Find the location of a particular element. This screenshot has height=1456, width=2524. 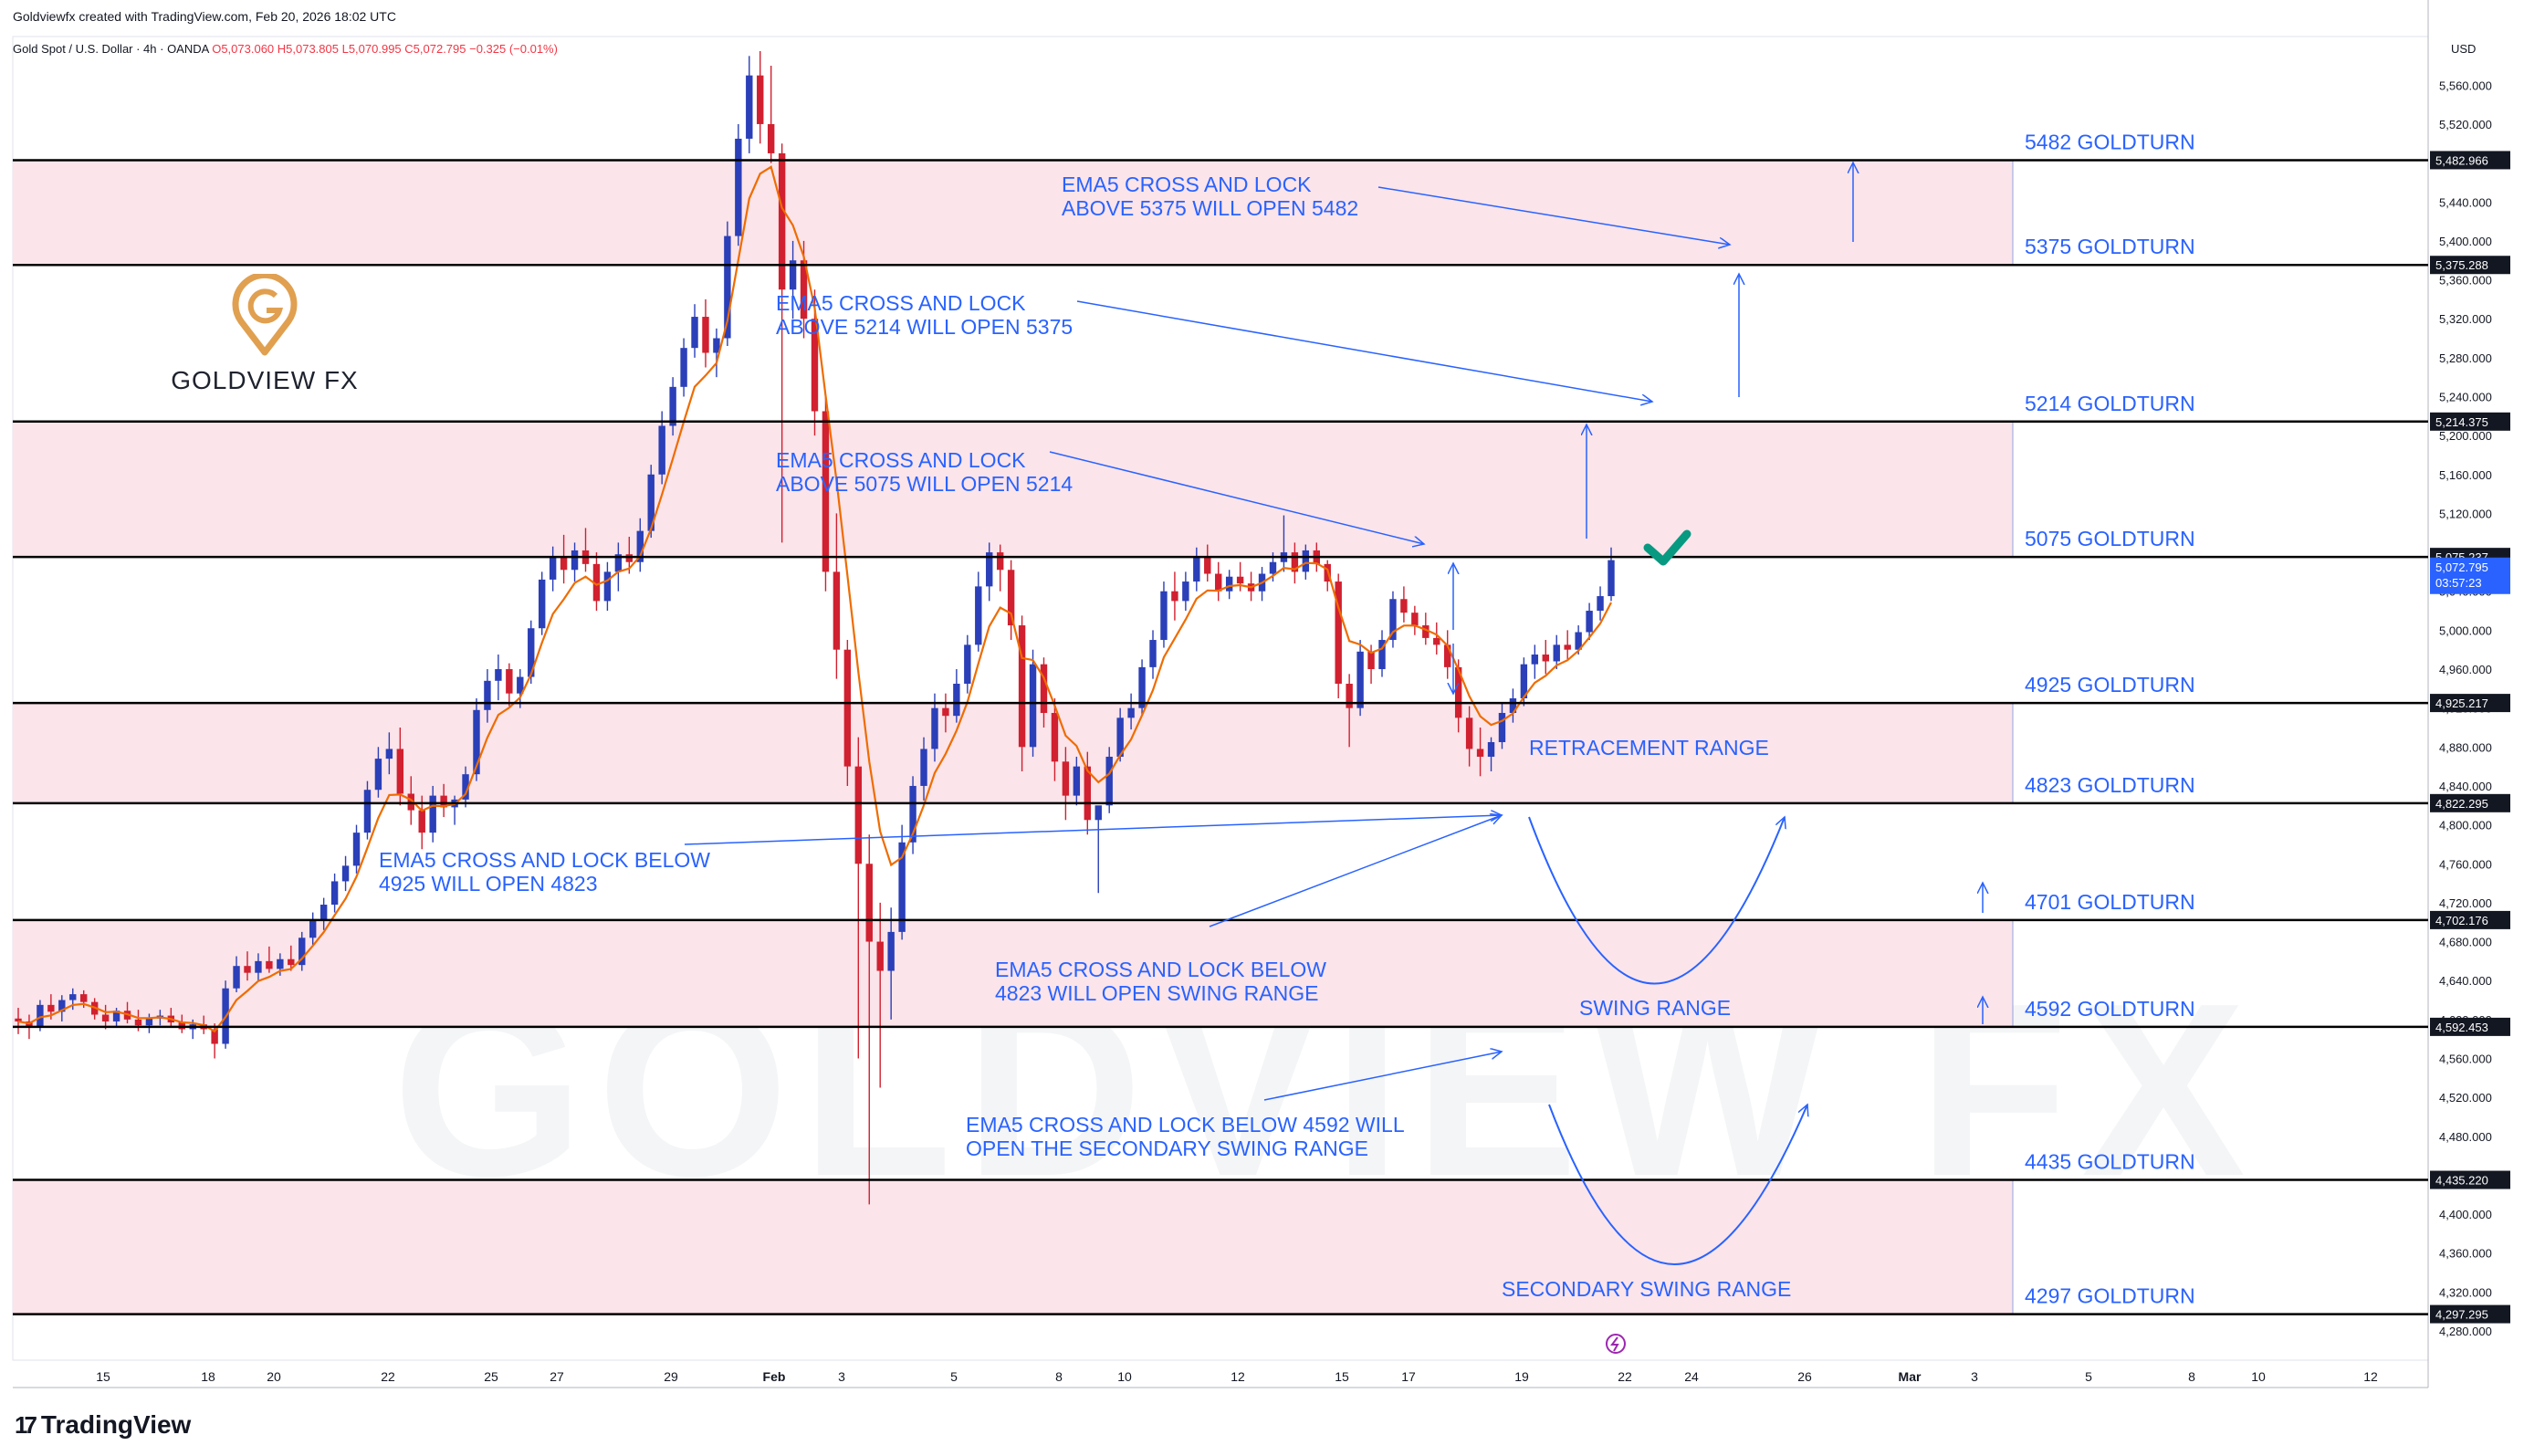

goldview-logo: GOLDVIEW FX is located at coordinates (265, 333).